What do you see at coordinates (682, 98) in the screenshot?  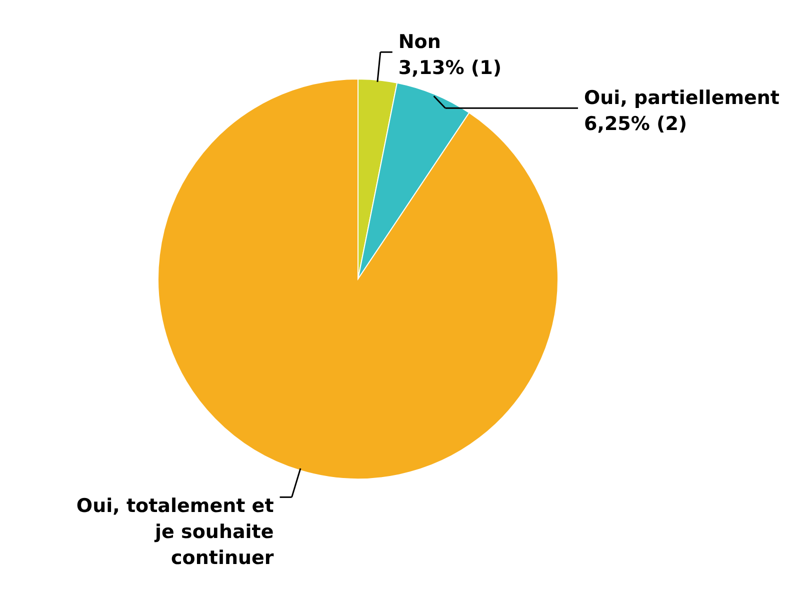 I see `slice-label: Oui, partiellement` at bounding box center [682, 98].